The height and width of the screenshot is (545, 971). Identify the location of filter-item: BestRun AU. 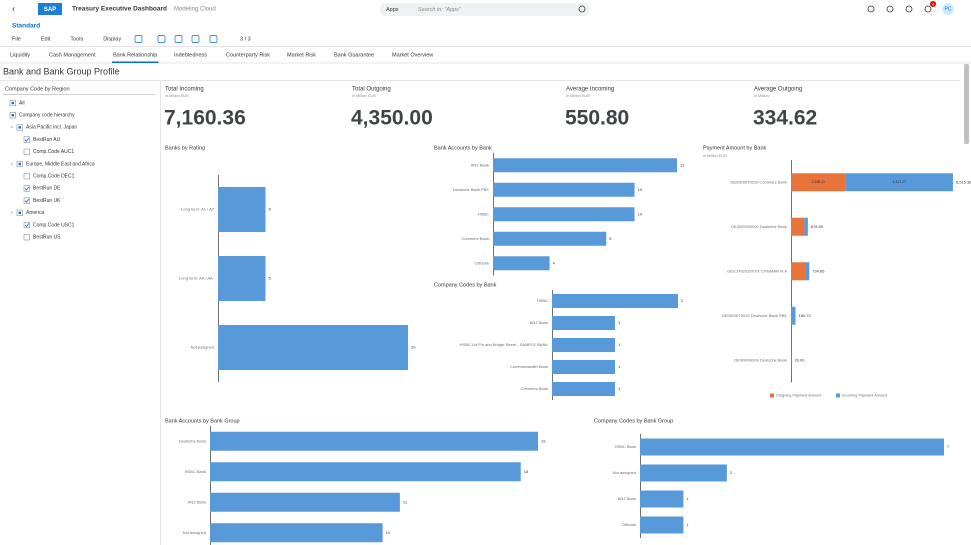
(47, 140).